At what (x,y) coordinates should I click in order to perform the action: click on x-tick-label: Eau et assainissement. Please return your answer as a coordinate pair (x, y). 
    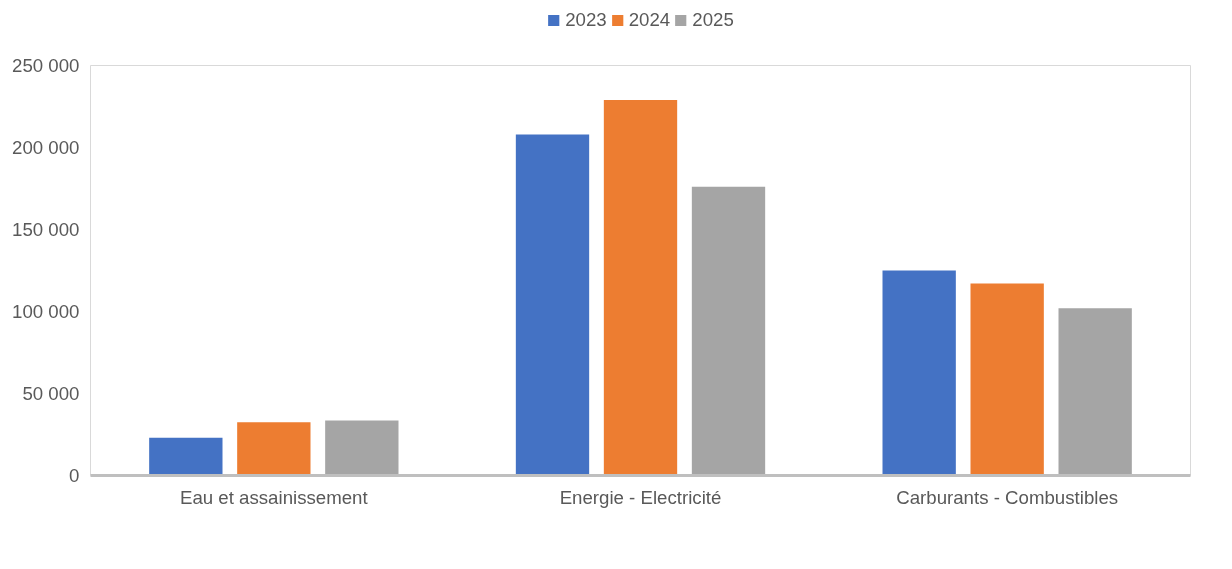
    Looking at the image, I should click on (274, 497).